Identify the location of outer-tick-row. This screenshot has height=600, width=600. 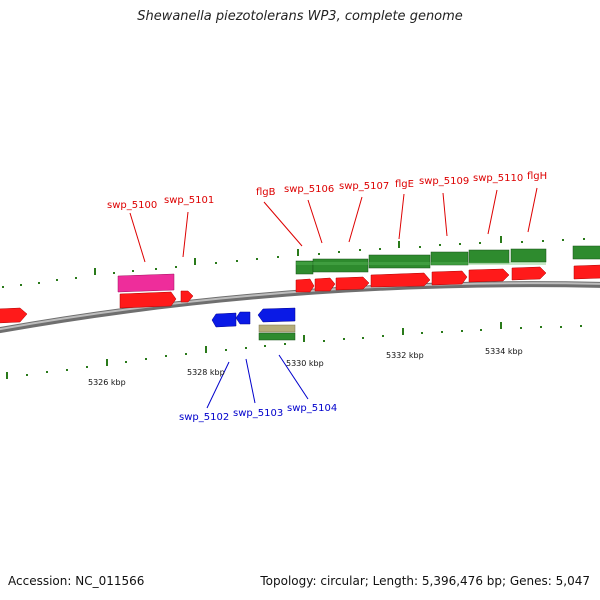
(293, 262).